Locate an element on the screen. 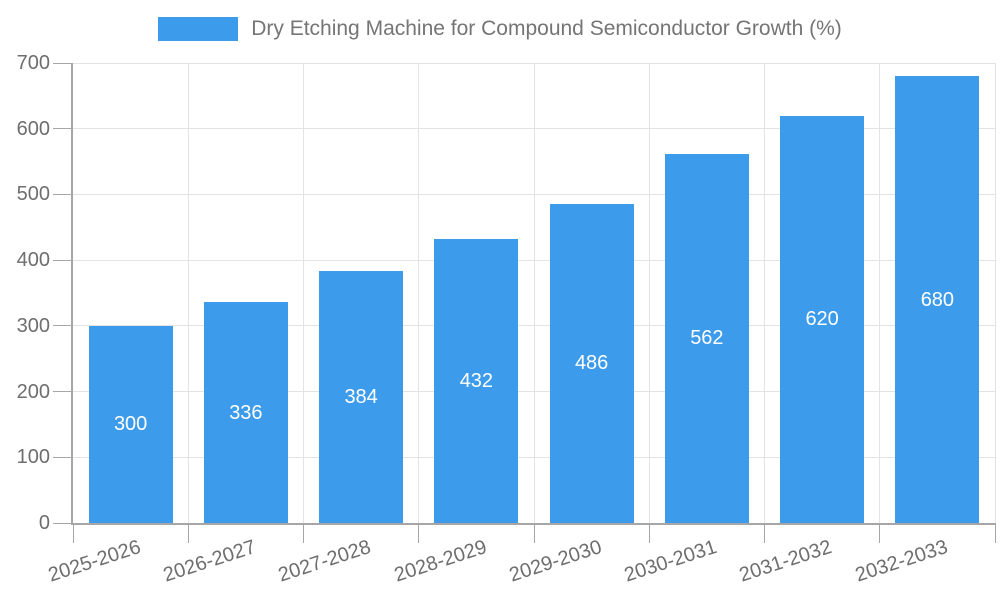 Image resolution: width=1000 pixels, height=600 pixels. bar-2029-2030 is located at coordinates (591, 363).